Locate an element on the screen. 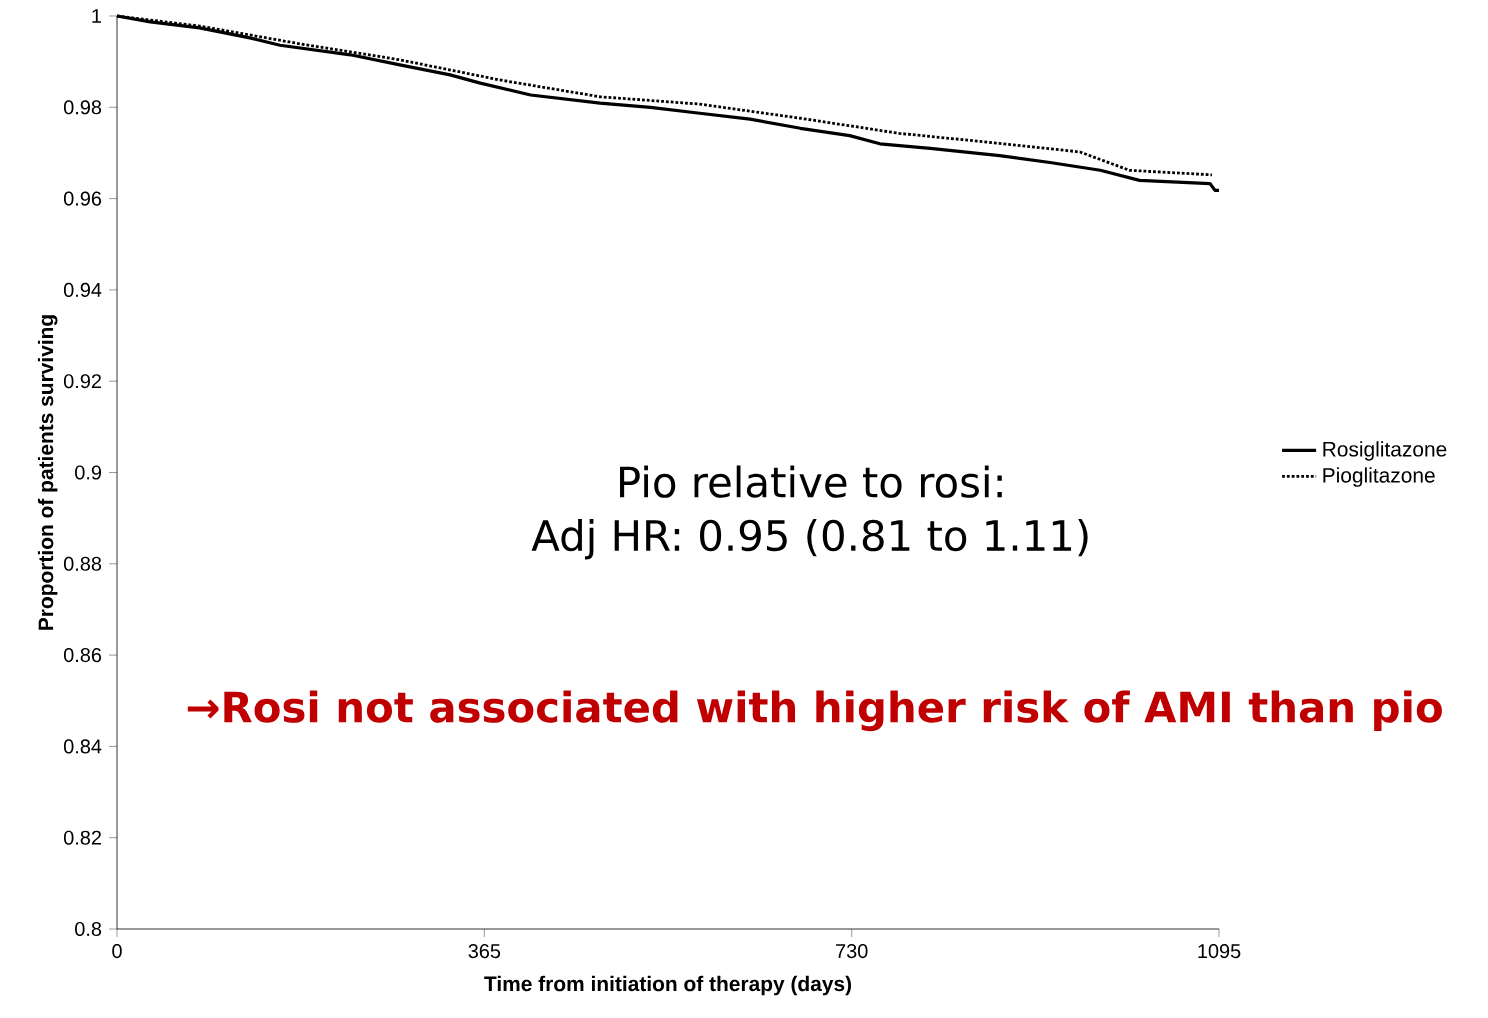 The width and height of the screenshot is (1488, 1018). y-tick-label: 0.98 is located at coordinates (82, 107).